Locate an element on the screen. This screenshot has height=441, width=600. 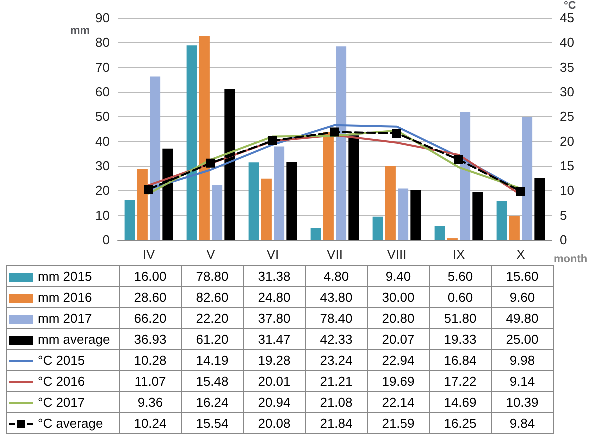
y2-tick-label: 10 is located at coordinates (567, 190).